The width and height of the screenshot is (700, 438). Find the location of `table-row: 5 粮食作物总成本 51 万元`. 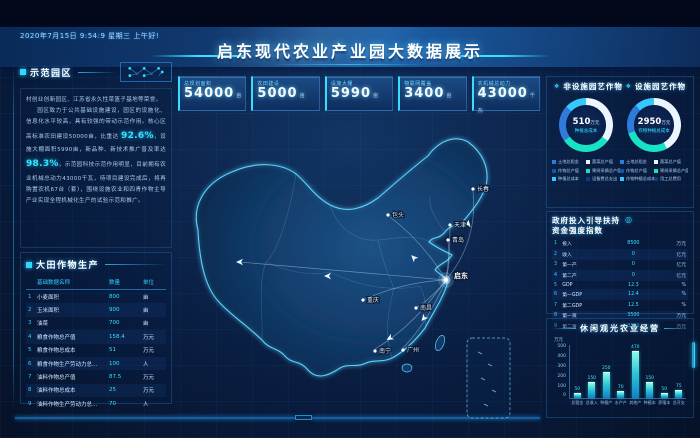

table-row: 5 粮食作物总成本 51 万元 is located at coordinates (91, 351).